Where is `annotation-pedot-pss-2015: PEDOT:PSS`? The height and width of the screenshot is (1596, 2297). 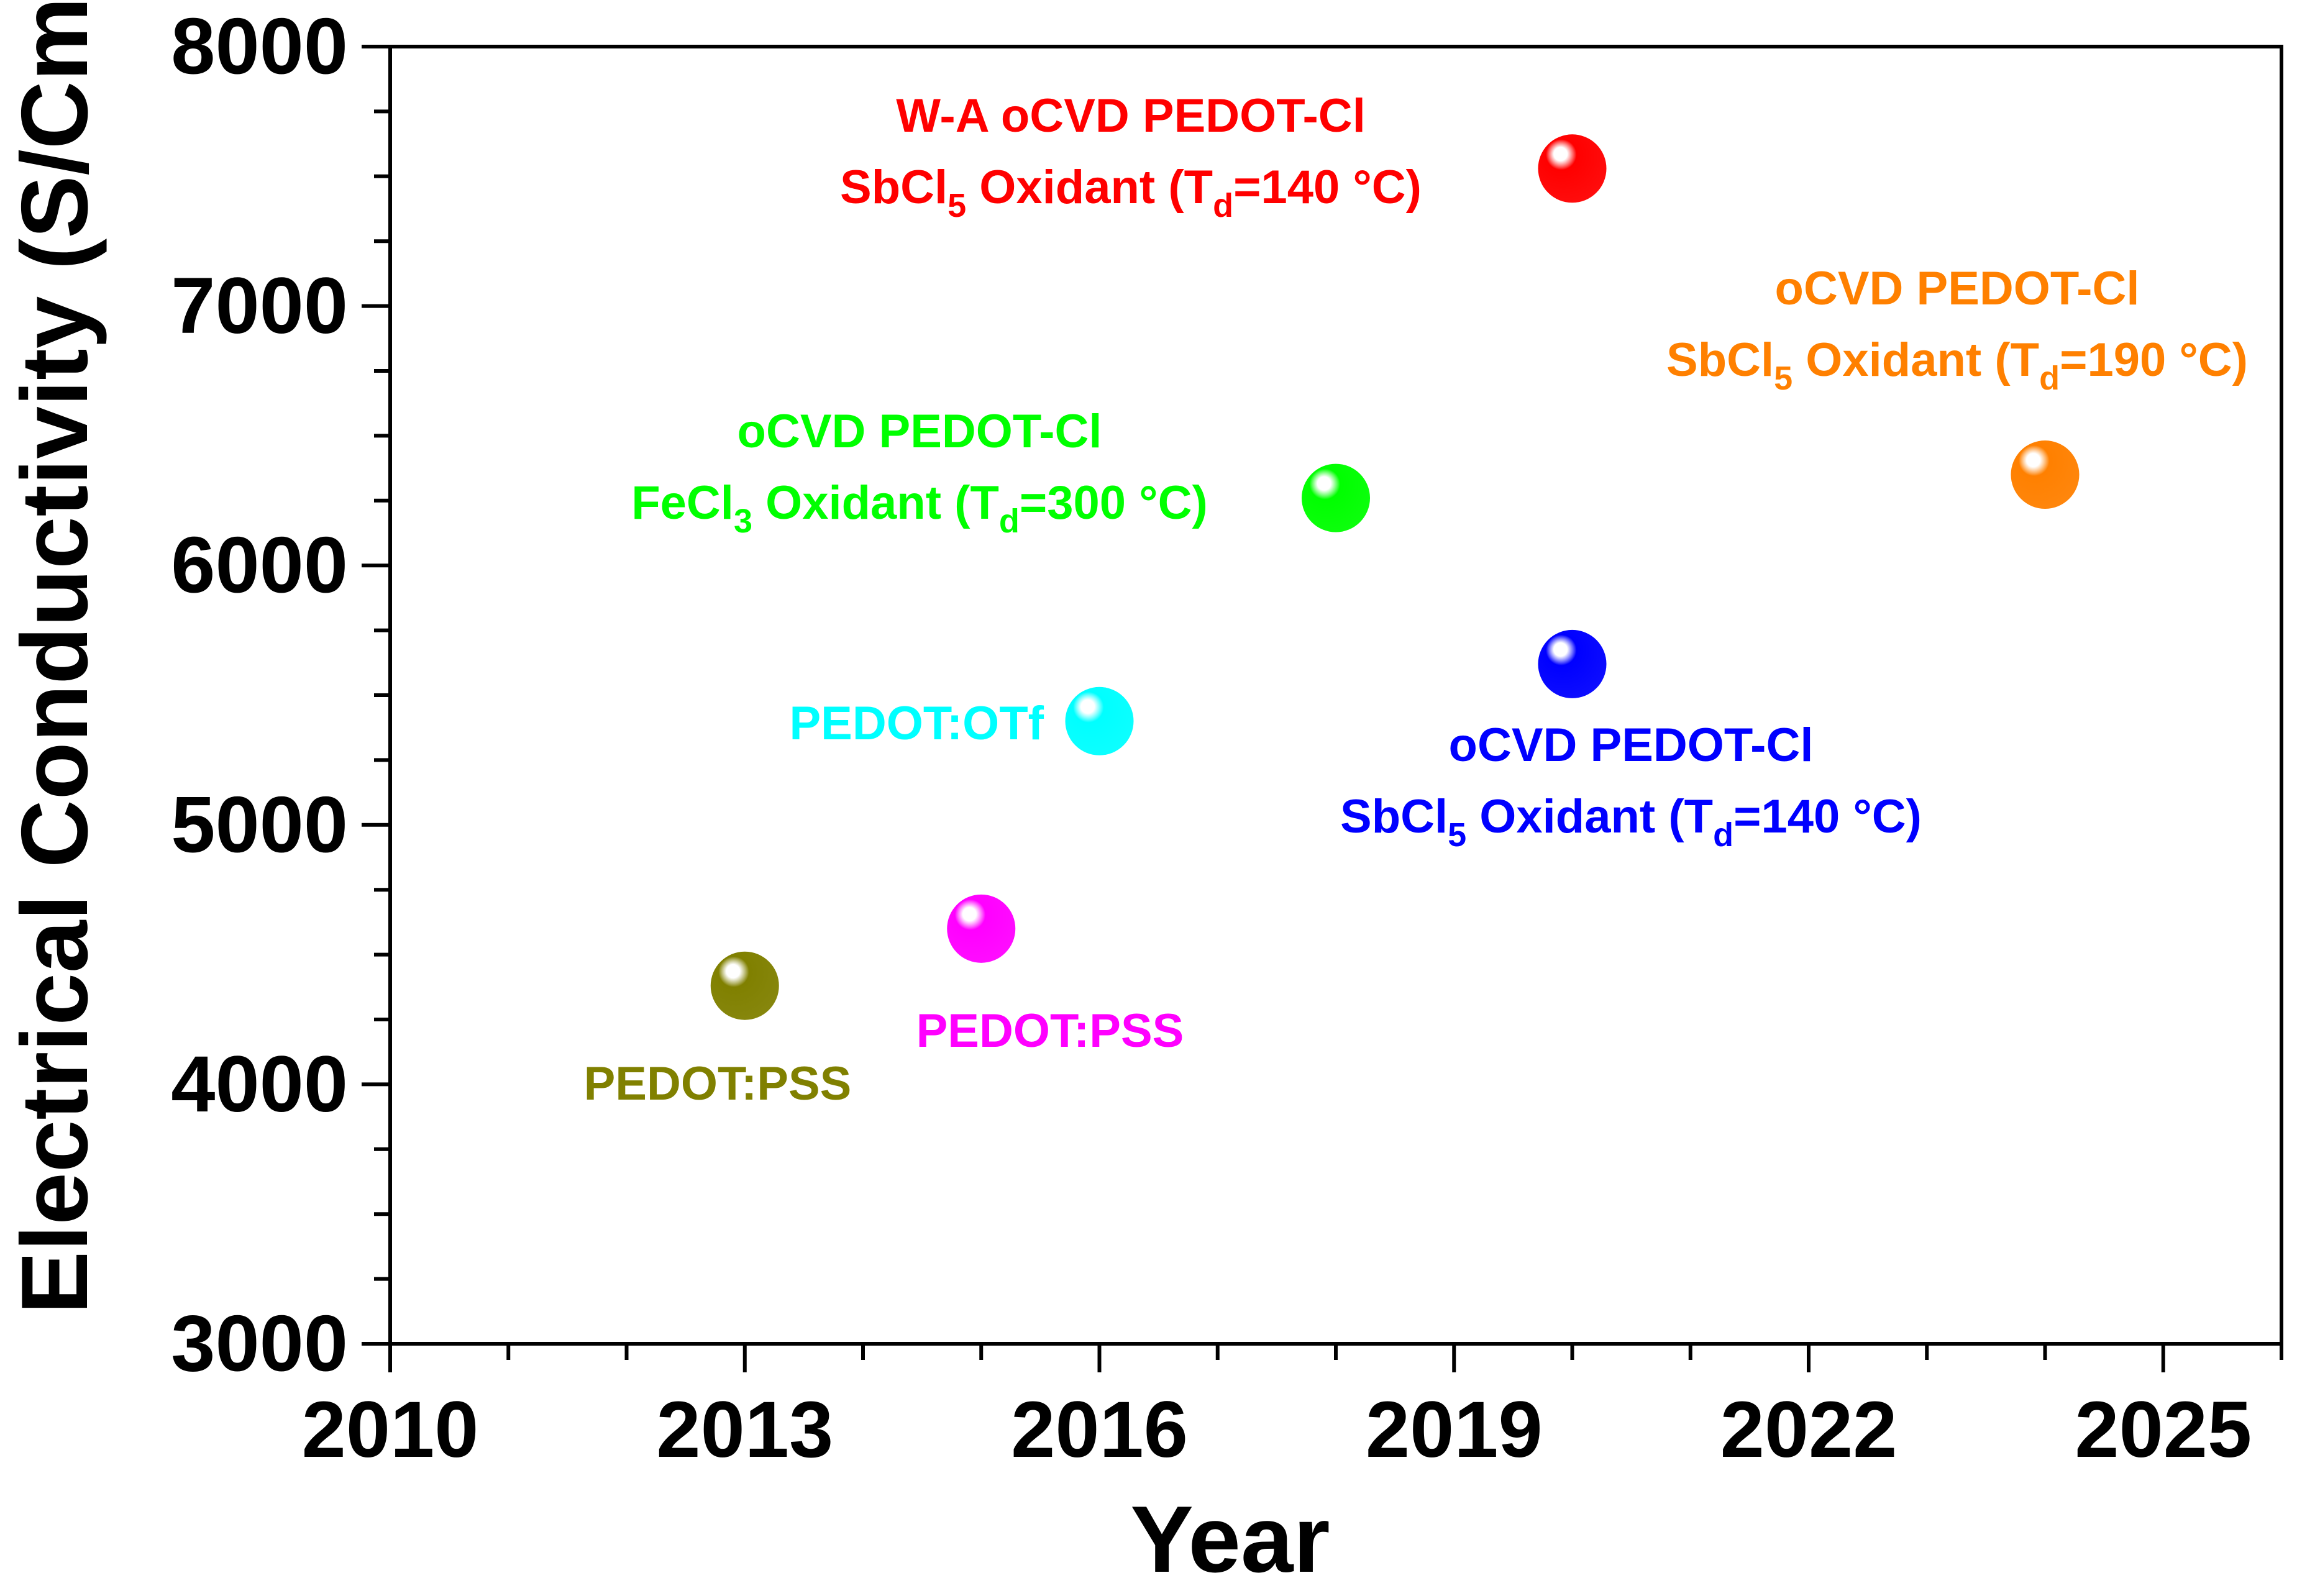
annotation-pedot-pss-2015: PEDOT:PSS is located at coordinates (1050, 1031).